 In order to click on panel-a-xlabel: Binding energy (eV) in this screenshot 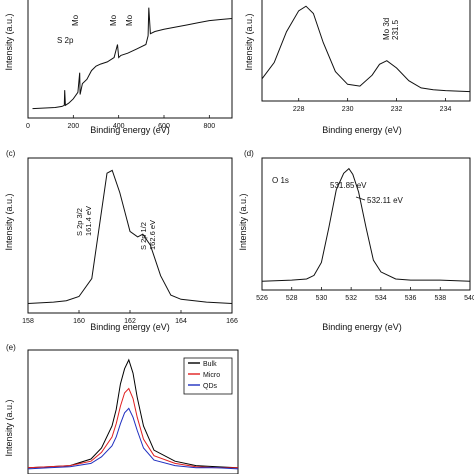, I will do `click(130, 130)`.